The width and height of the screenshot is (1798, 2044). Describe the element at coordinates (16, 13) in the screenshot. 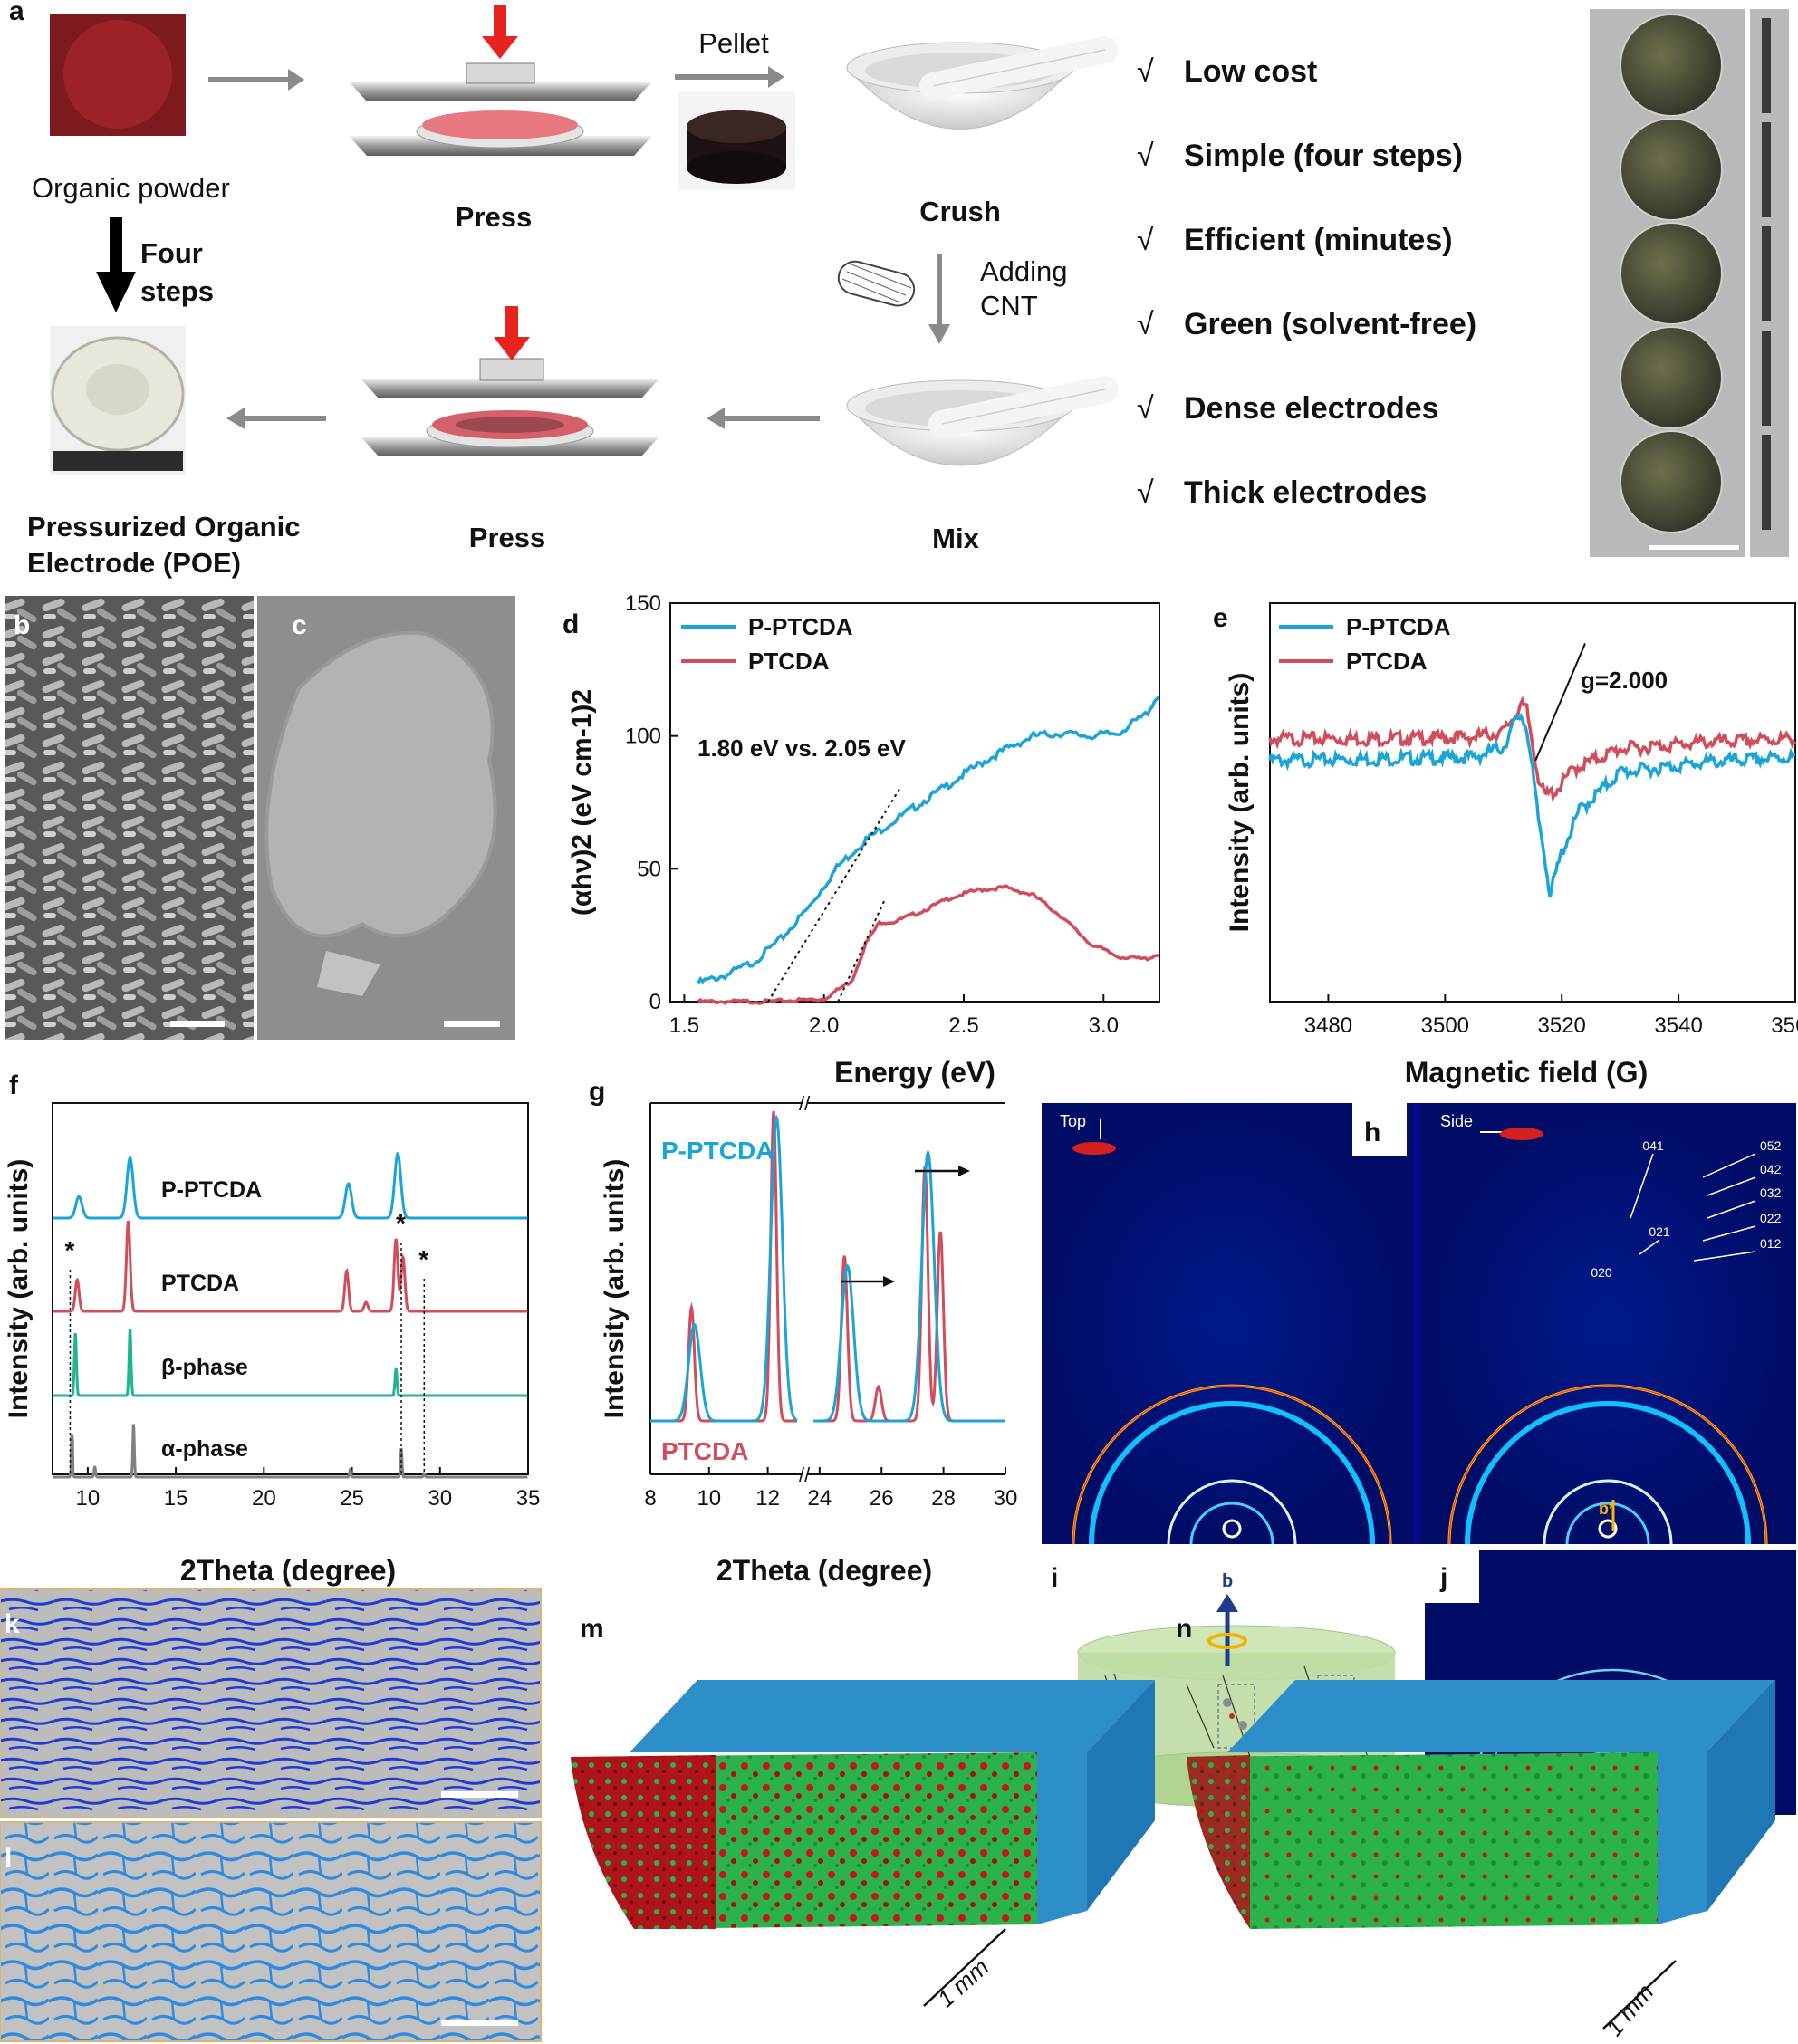

I see `panel-letter-a: a` at that location.